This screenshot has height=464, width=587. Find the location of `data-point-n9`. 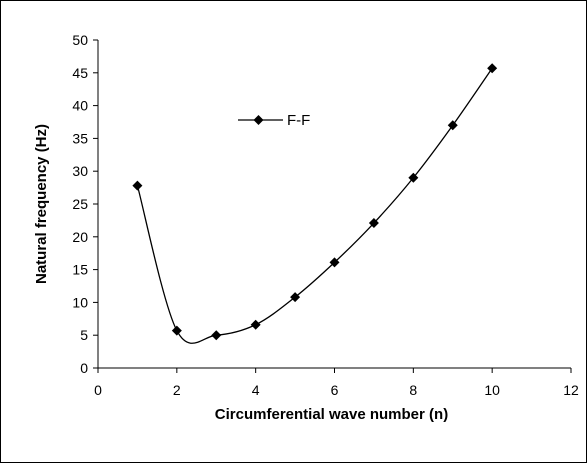

data-point-n9 is located at coordinates (452, 125).